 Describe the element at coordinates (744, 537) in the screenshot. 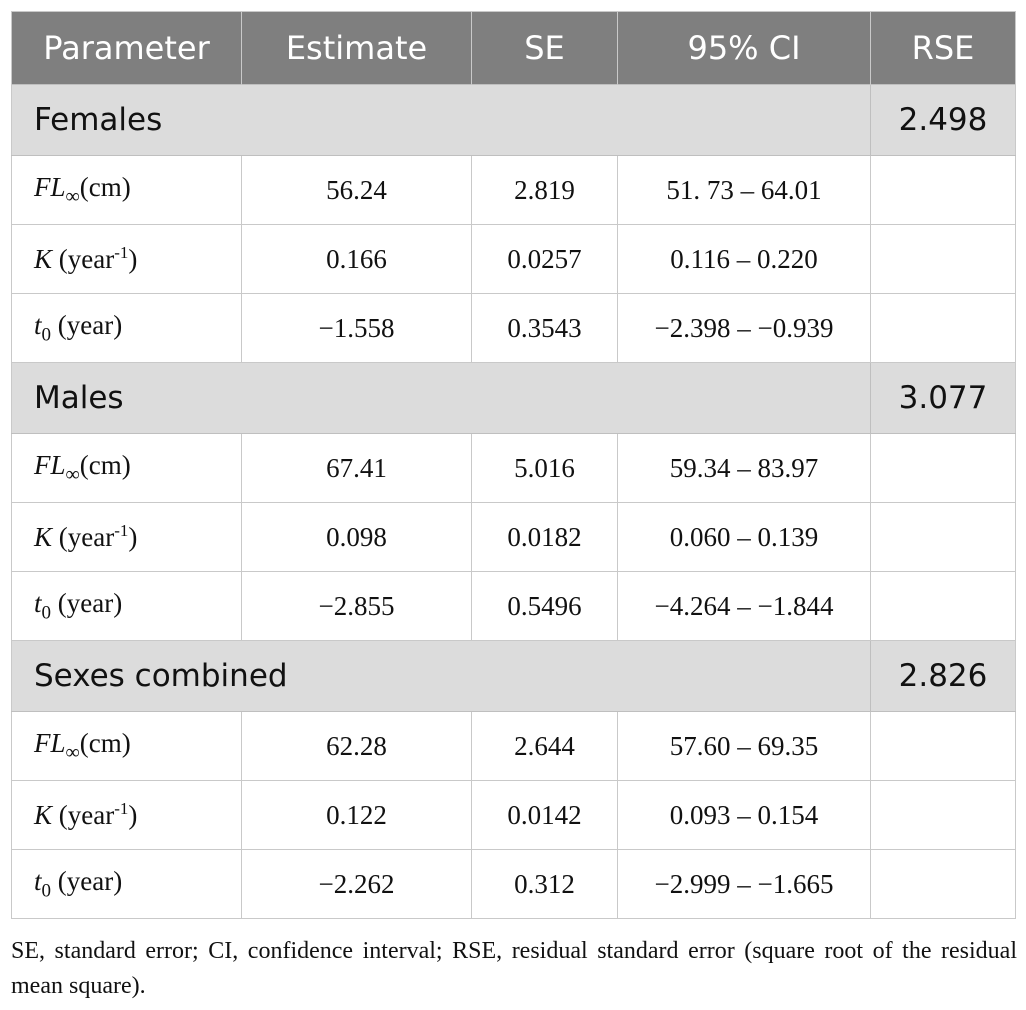

I see `ci-cell: 0.060 – 0.139` at that location.